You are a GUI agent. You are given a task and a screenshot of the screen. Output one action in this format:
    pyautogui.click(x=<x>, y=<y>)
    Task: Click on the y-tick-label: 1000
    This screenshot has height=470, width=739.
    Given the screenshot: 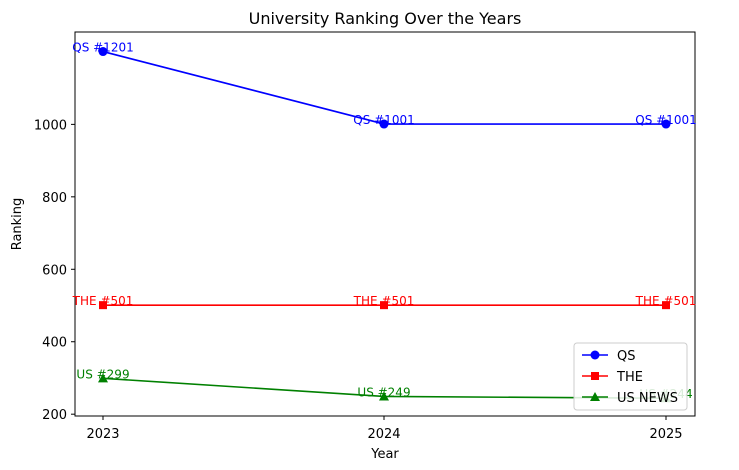 What is the action you would take?
    pyautogui.click(x=50, y=125)
    